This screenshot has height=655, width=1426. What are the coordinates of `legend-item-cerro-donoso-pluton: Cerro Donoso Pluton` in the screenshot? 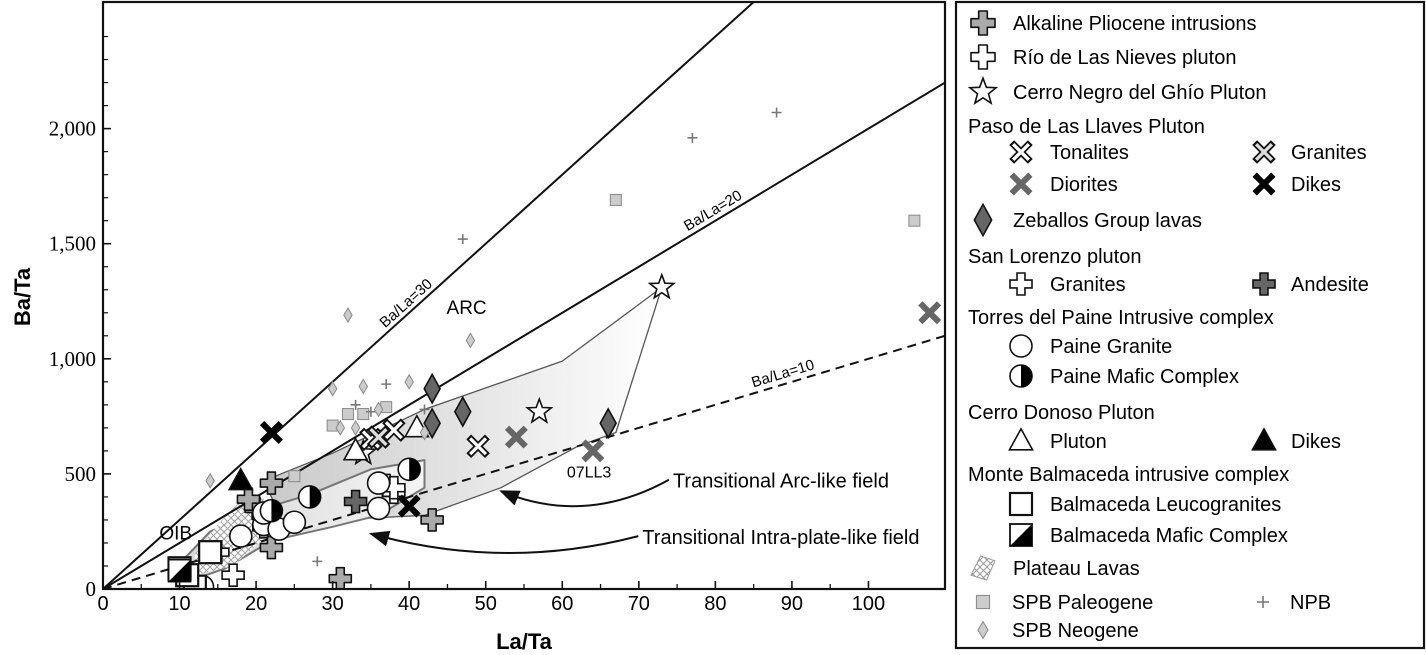 It's located at (1061, 413).